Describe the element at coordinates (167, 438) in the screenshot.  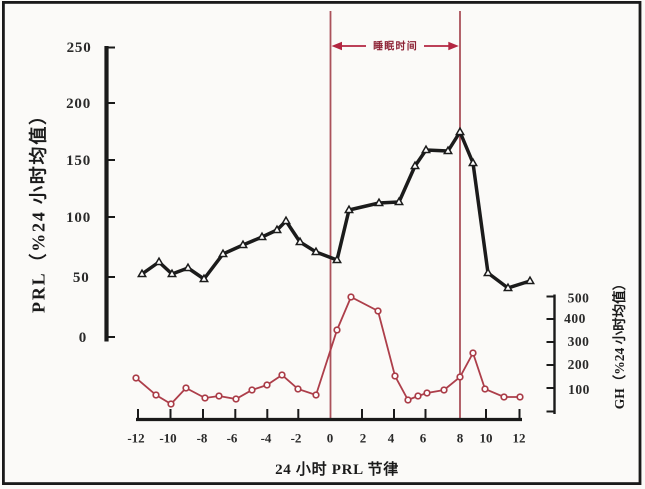
I see `svg-text: -10` at that location.